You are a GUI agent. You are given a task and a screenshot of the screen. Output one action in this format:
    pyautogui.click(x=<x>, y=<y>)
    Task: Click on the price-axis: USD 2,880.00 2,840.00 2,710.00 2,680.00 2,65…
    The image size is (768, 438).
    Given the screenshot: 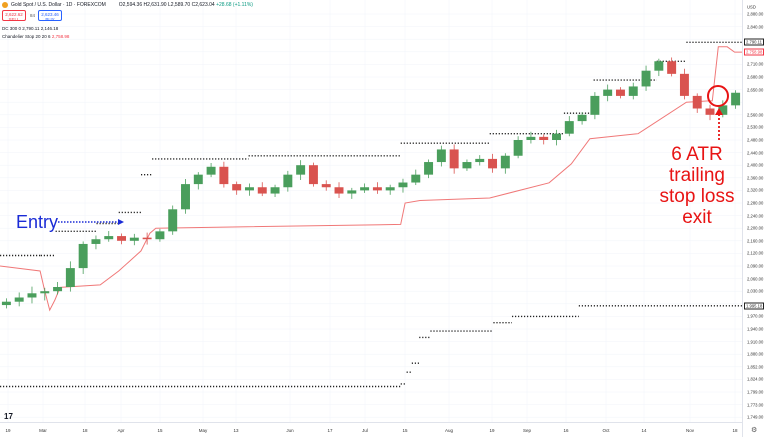 What is the action you would take?
    pyautogui.click(x=755, y=218)
    